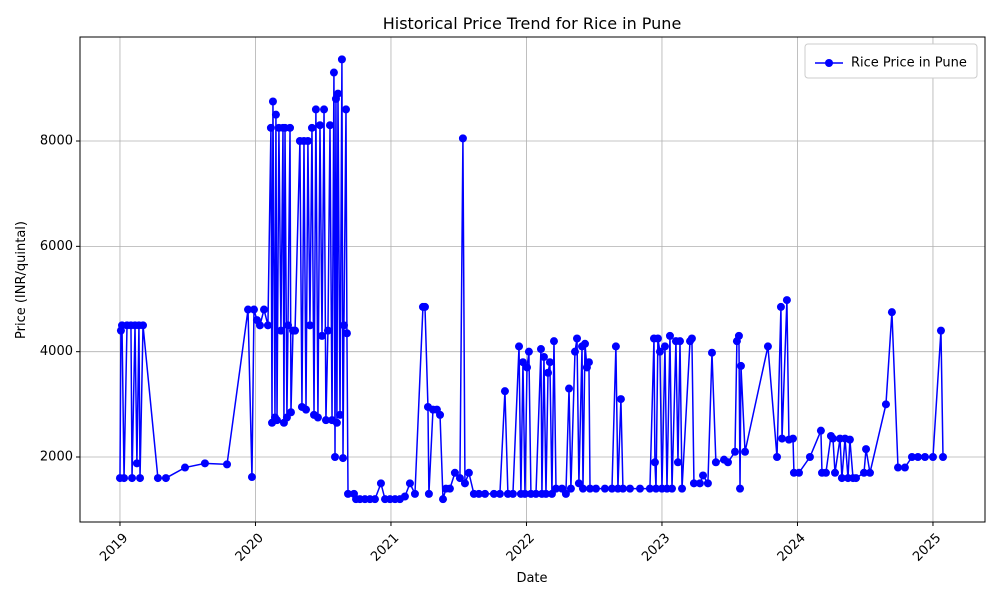  What do you see at coordinates (56, 246) in the screenshot?
I see `y-tick-label: 6000` at bounding box center [56, 246].